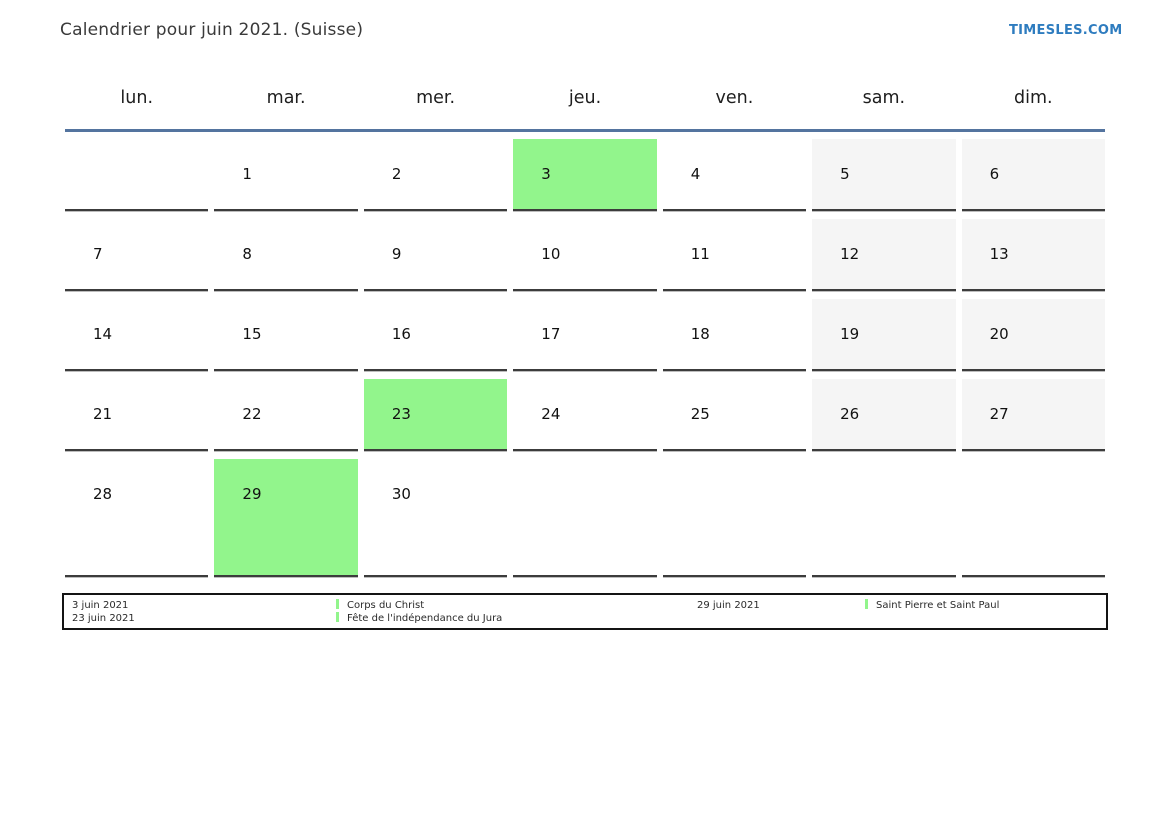 This screenshot has height=827, width=1169. I want to click on legend-event-entry: Saint Pierre et Saint Paul, so click(932, 605).